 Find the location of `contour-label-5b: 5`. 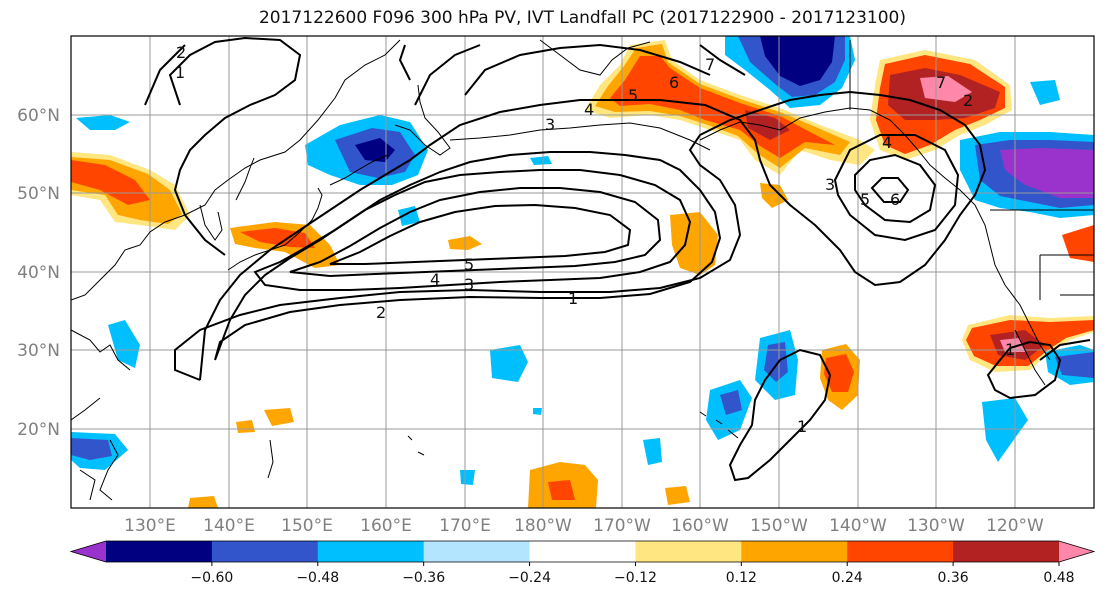

contour-label-5b: 5 is located at coordinates (633, 95).